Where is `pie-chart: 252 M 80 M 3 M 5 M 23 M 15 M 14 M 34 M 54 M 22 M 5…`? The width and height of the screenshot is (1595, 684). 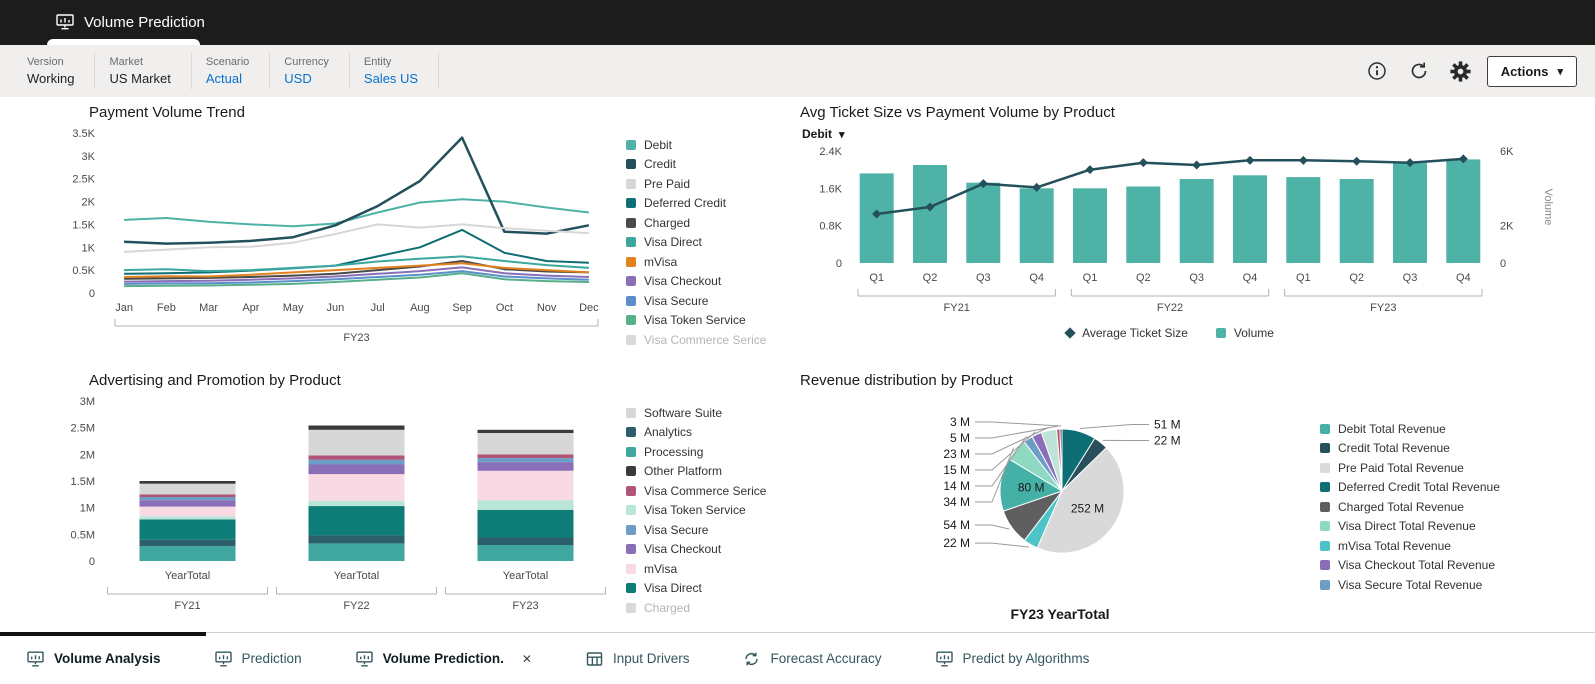
pie-chart: 252 M 80 M 3 M 5 M 23 M 15 M 14 M 34 M 54 M 22 M 5… is located at coordinates (1060, 501).